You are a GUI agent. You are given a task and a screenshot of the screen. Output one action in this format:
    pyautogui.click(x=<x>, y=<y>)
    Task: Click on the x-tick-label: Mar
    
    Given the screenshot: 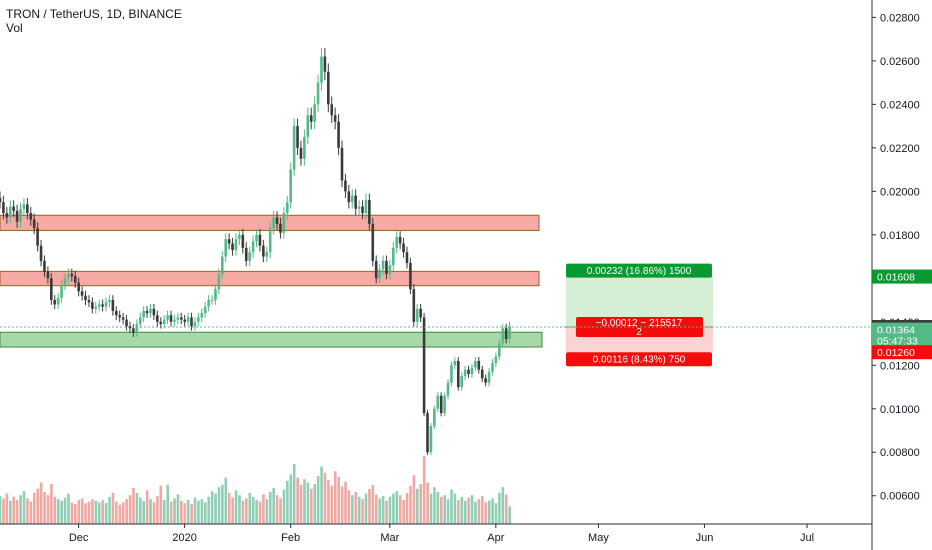 What is the action you would take?
    pyautogui.click(x=389, y=538)
    